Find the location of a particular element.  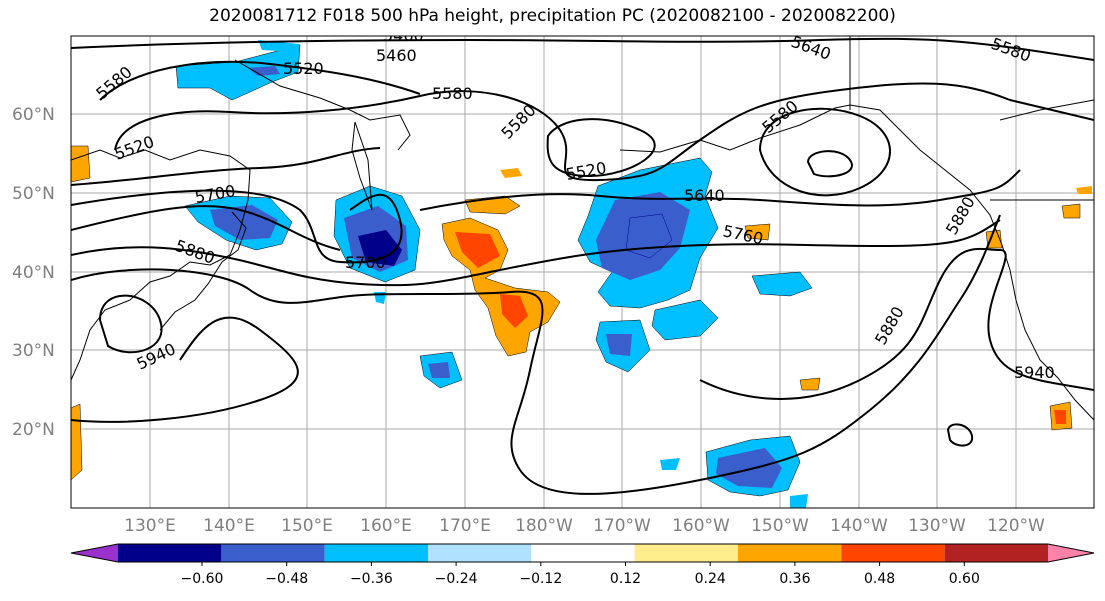

colorbar-tick-label: −0.48 is located at coordinates (286, 579).